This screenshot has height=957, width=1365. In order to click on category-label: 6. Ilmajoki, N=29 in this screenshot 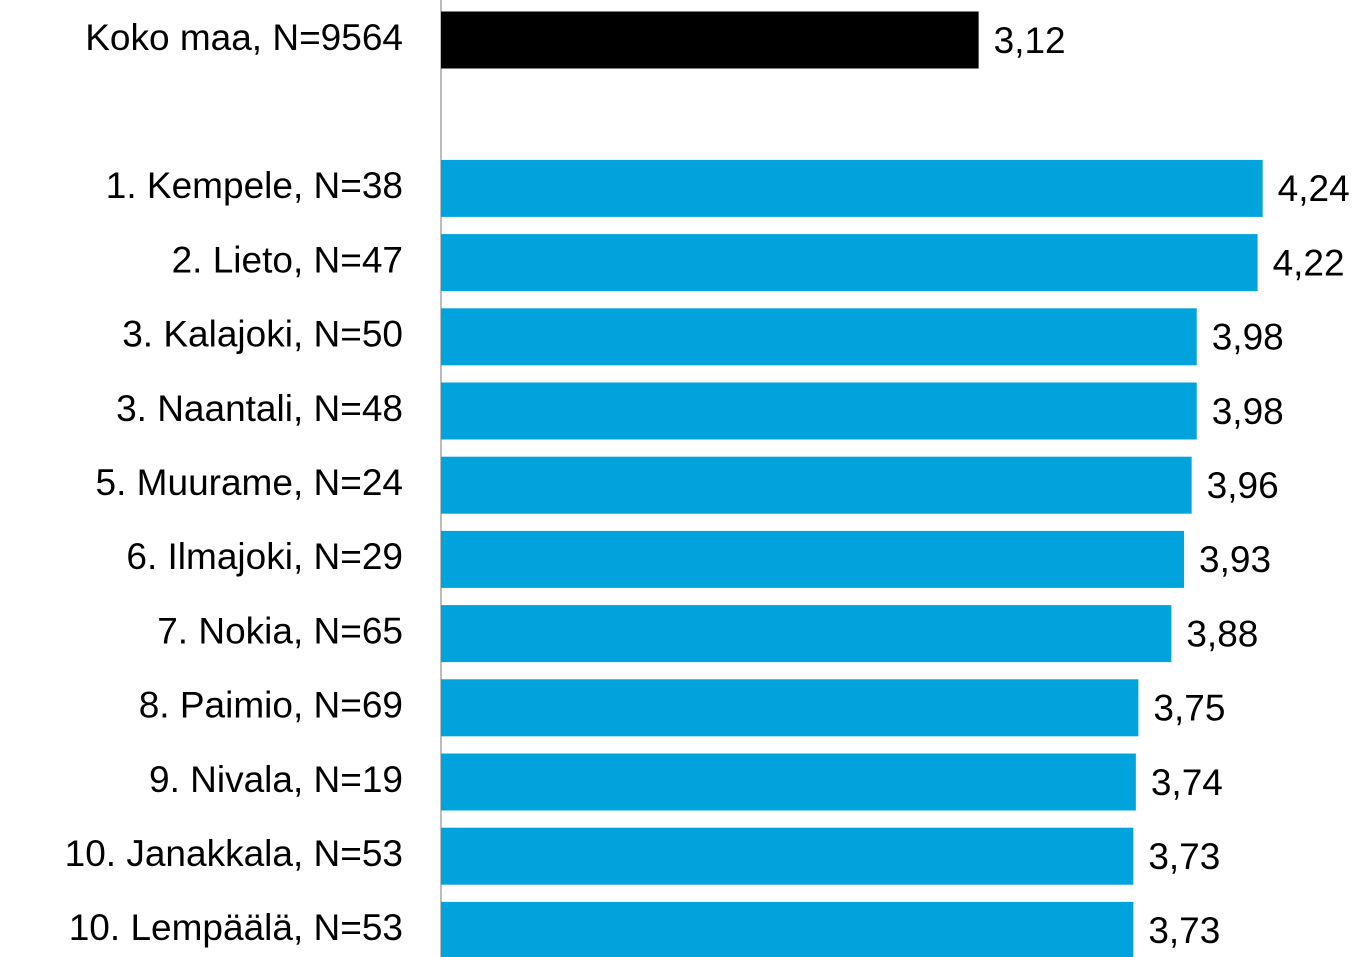, I will do `click(264, 556)`.